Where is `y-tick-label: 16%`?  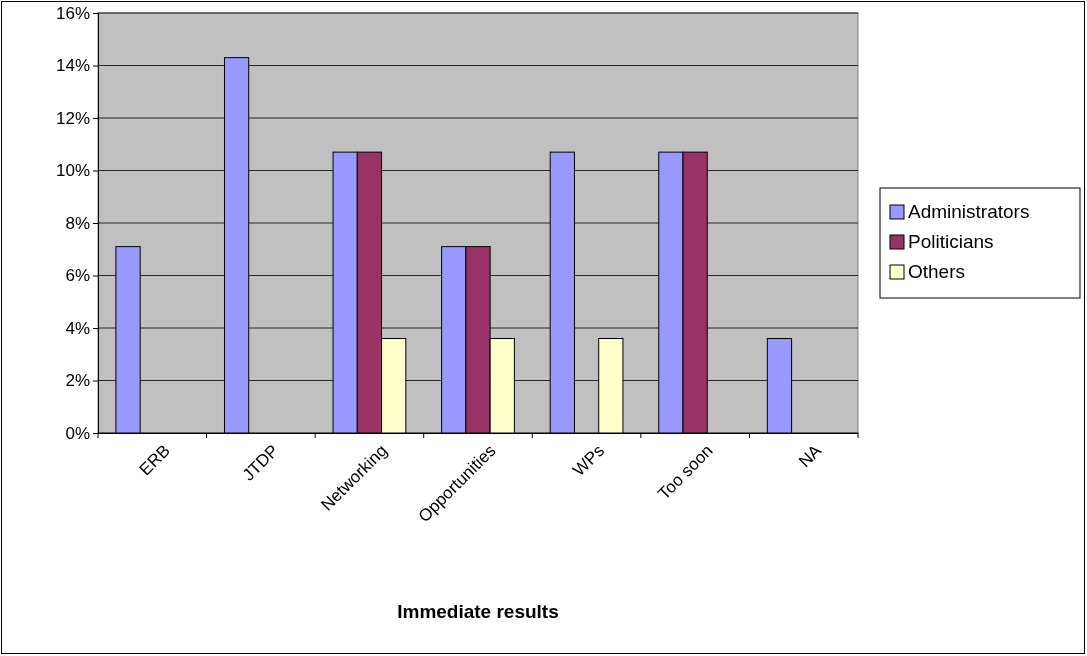 y-tick-label: 16% is located at coordinates (72, 13).